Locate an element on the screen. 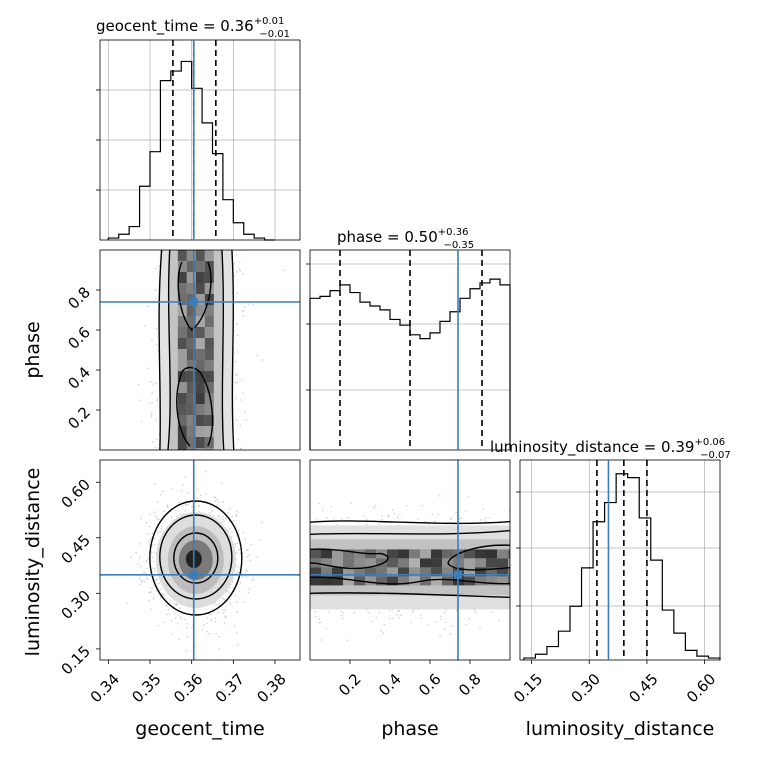 This screenshot has height=760, width=760. y-tick-label: 0.4 is located at coordinates (79, 378).